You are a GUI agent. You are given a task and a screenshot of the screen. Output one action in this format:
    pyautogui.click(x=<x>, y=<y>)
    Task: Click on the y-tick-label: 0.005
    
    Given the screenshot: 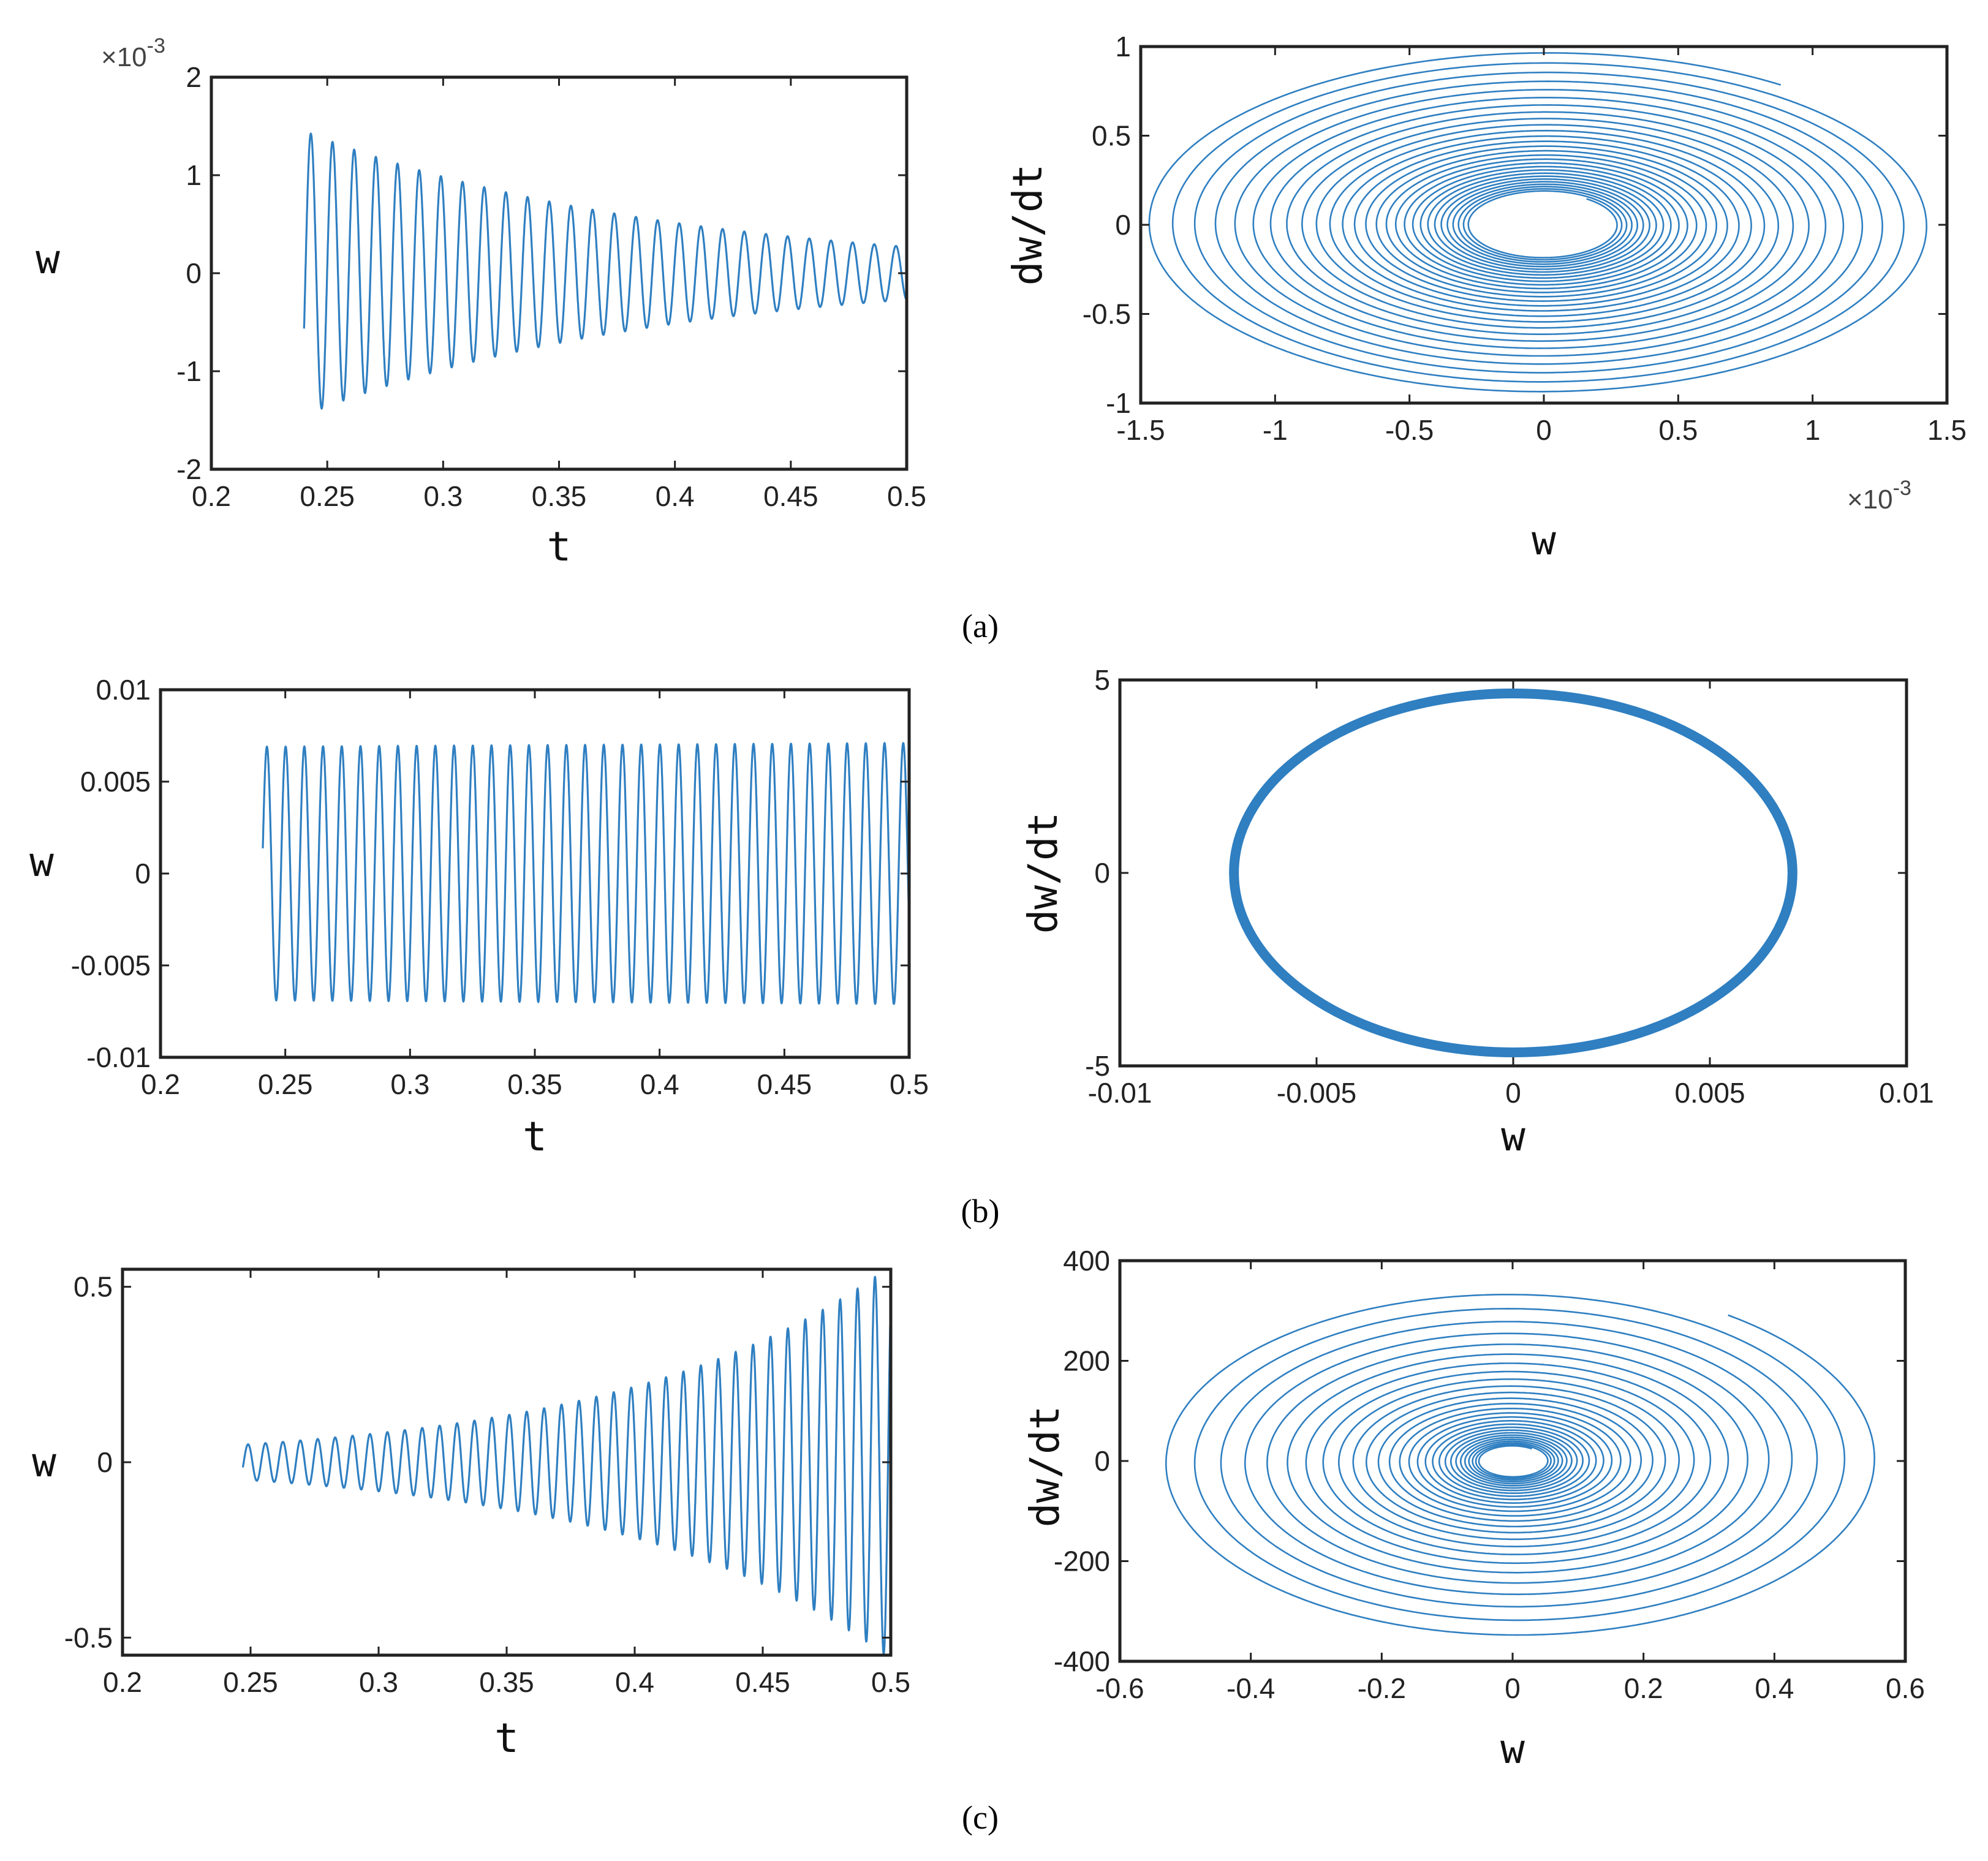 What is the action you would take?
    pyautogui.click(x=116, y=782)
    